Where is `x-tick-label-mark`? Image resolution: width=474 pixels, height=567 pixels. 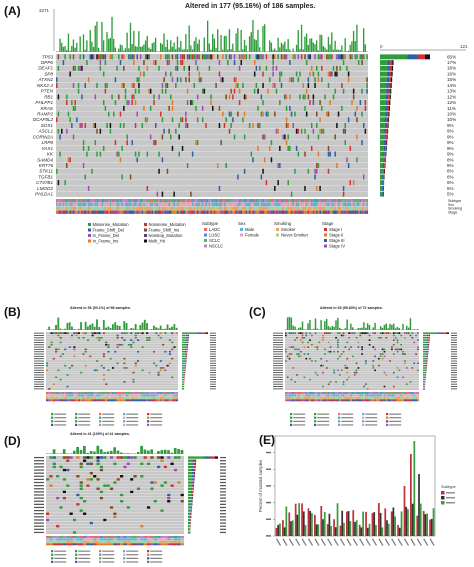
x-tick-label-mark is located at coordinates (298, 542).